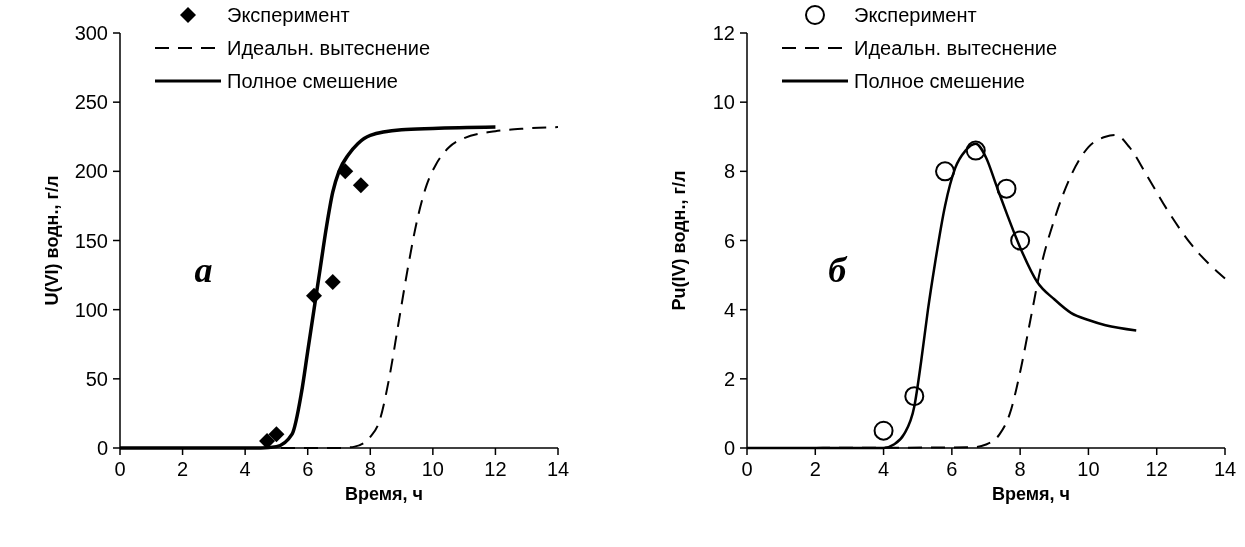 The image size is (1245, 547). What do you see at coordinates (729, 309) in the screenshot?
I see `y-tick-label: 4` at bounding box center [729, 309].